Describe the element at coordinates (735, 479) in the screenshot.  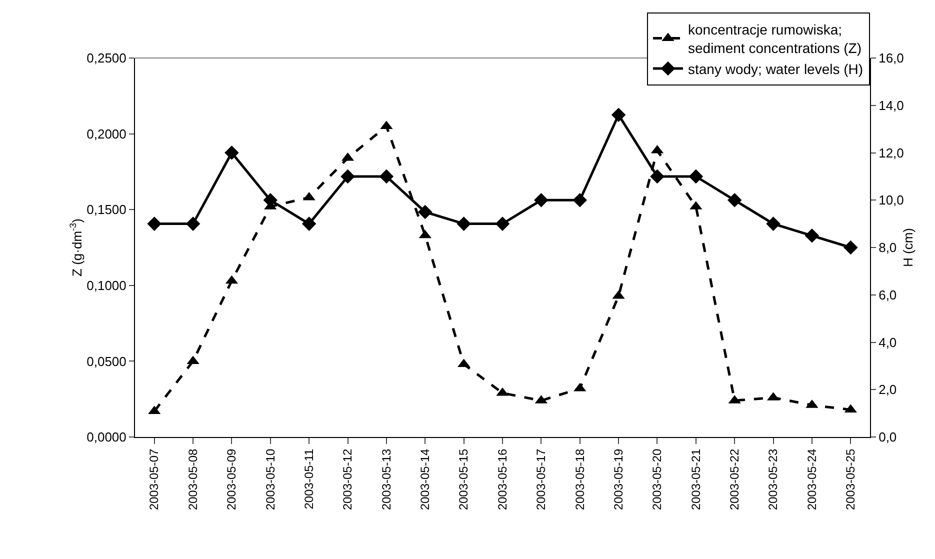
I see `x-tick-label: 2003-05-22` at that location.